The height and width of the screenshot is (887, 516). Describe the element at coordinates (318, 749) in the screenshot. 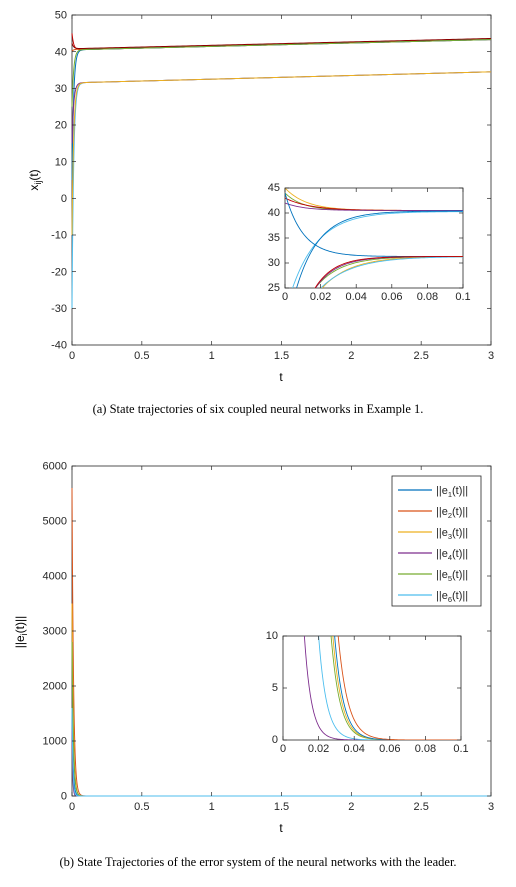

I see `bi-xtick-label: 0.02` at that location.